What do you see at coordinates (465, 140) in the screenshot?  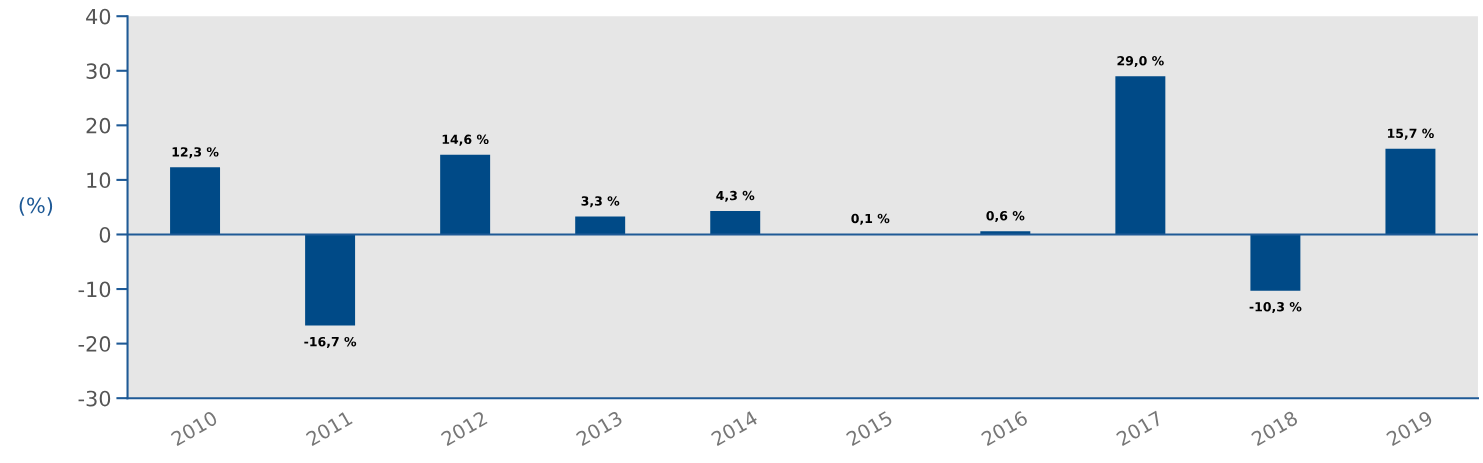 I see `data-label: 14,6 %` at bounding box center [465, 140].